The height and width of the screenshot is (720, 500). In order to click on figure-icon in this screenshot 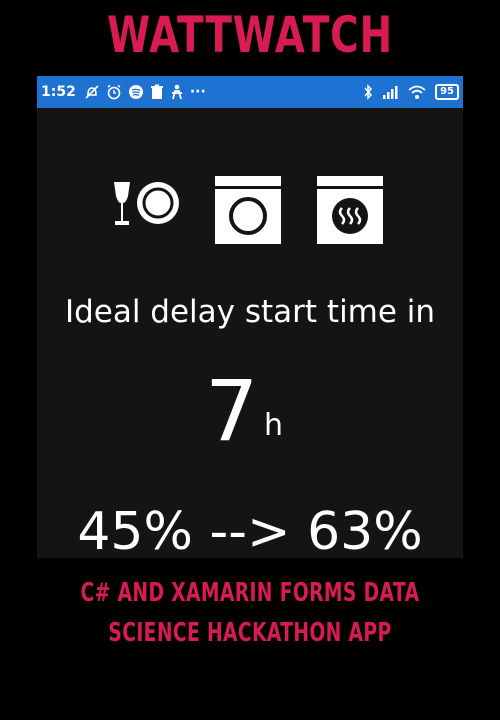, I will do `click(177, 92)`.